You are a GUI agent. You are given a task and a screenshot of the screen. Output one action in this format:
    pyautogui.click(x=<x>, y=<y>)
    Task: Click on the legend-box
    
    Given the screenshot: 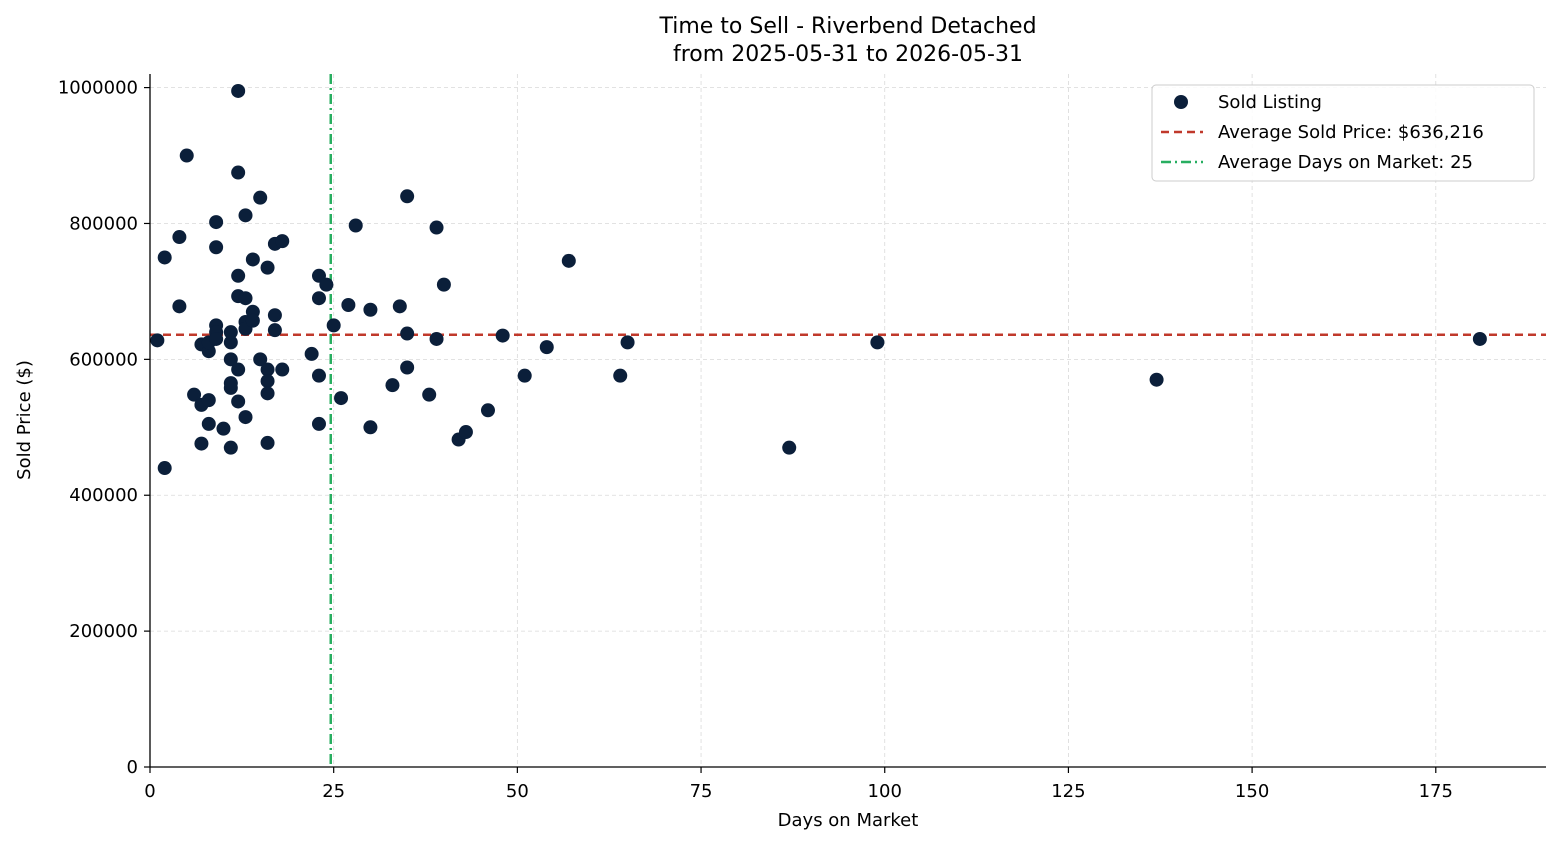 What is the action you would take?
    pyautogui.click(x=1343, y=133)
    